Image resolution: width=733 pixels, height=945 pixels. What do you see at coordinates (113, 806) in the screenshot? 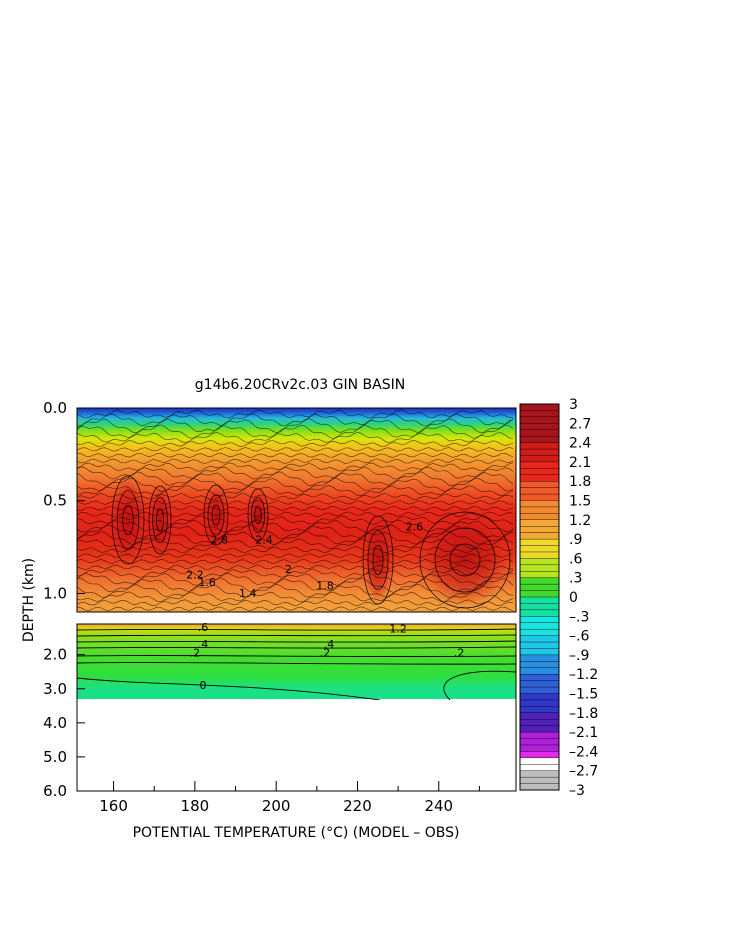
I see `x-tick-label: 160` at bounding box center [113, 806].